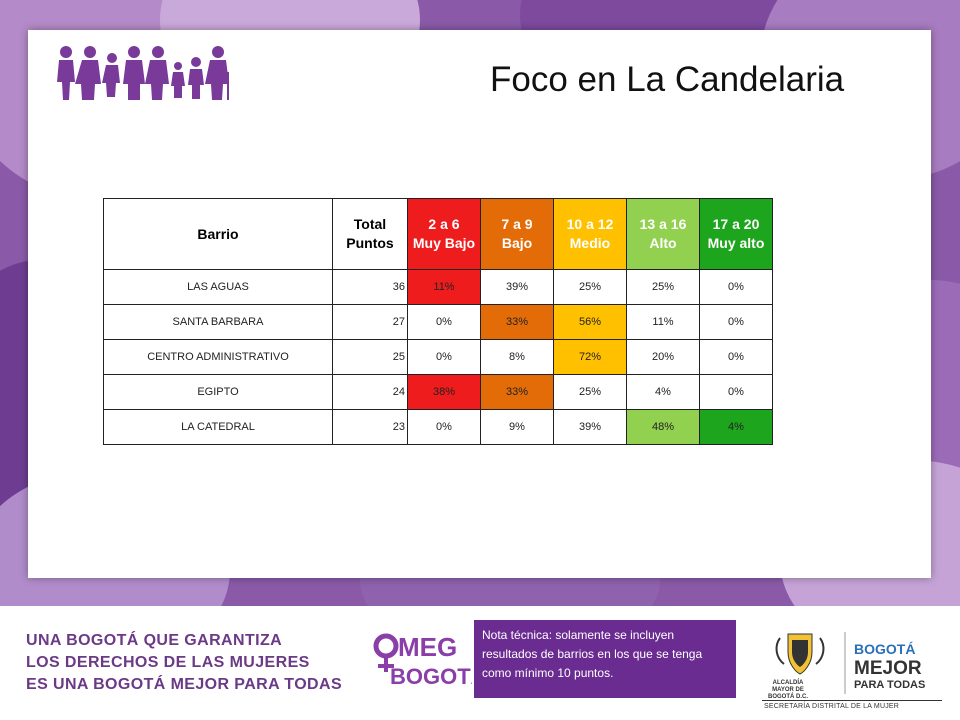 The height and width of the screenshot is (720, 960). I want to click on cell-barrio: SANTA BARBARA, so click(218, 322).